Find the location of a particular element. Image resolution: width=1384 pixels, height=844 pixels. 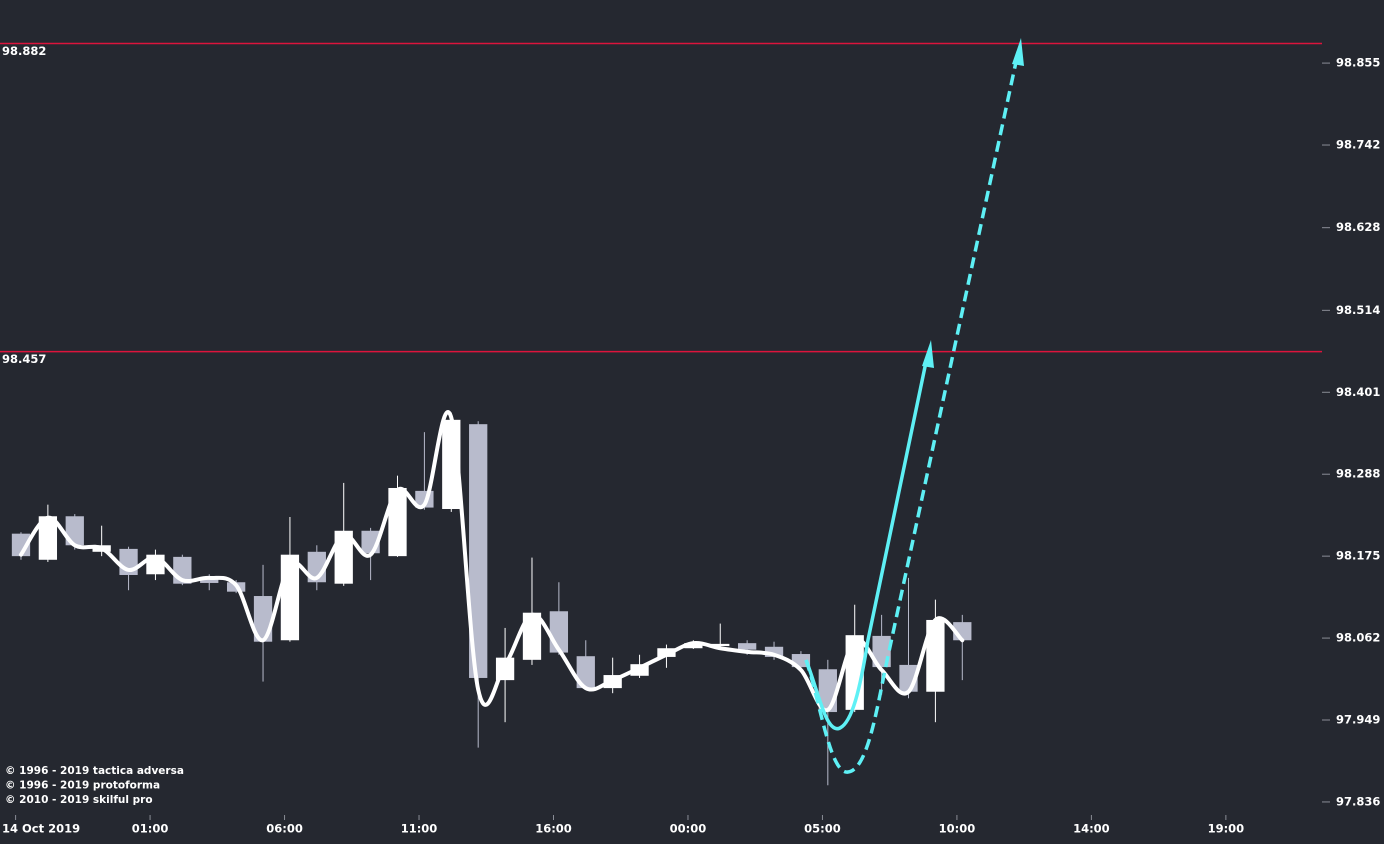

y-tick-label: 97.949 is located at coordinates (1358, 720).